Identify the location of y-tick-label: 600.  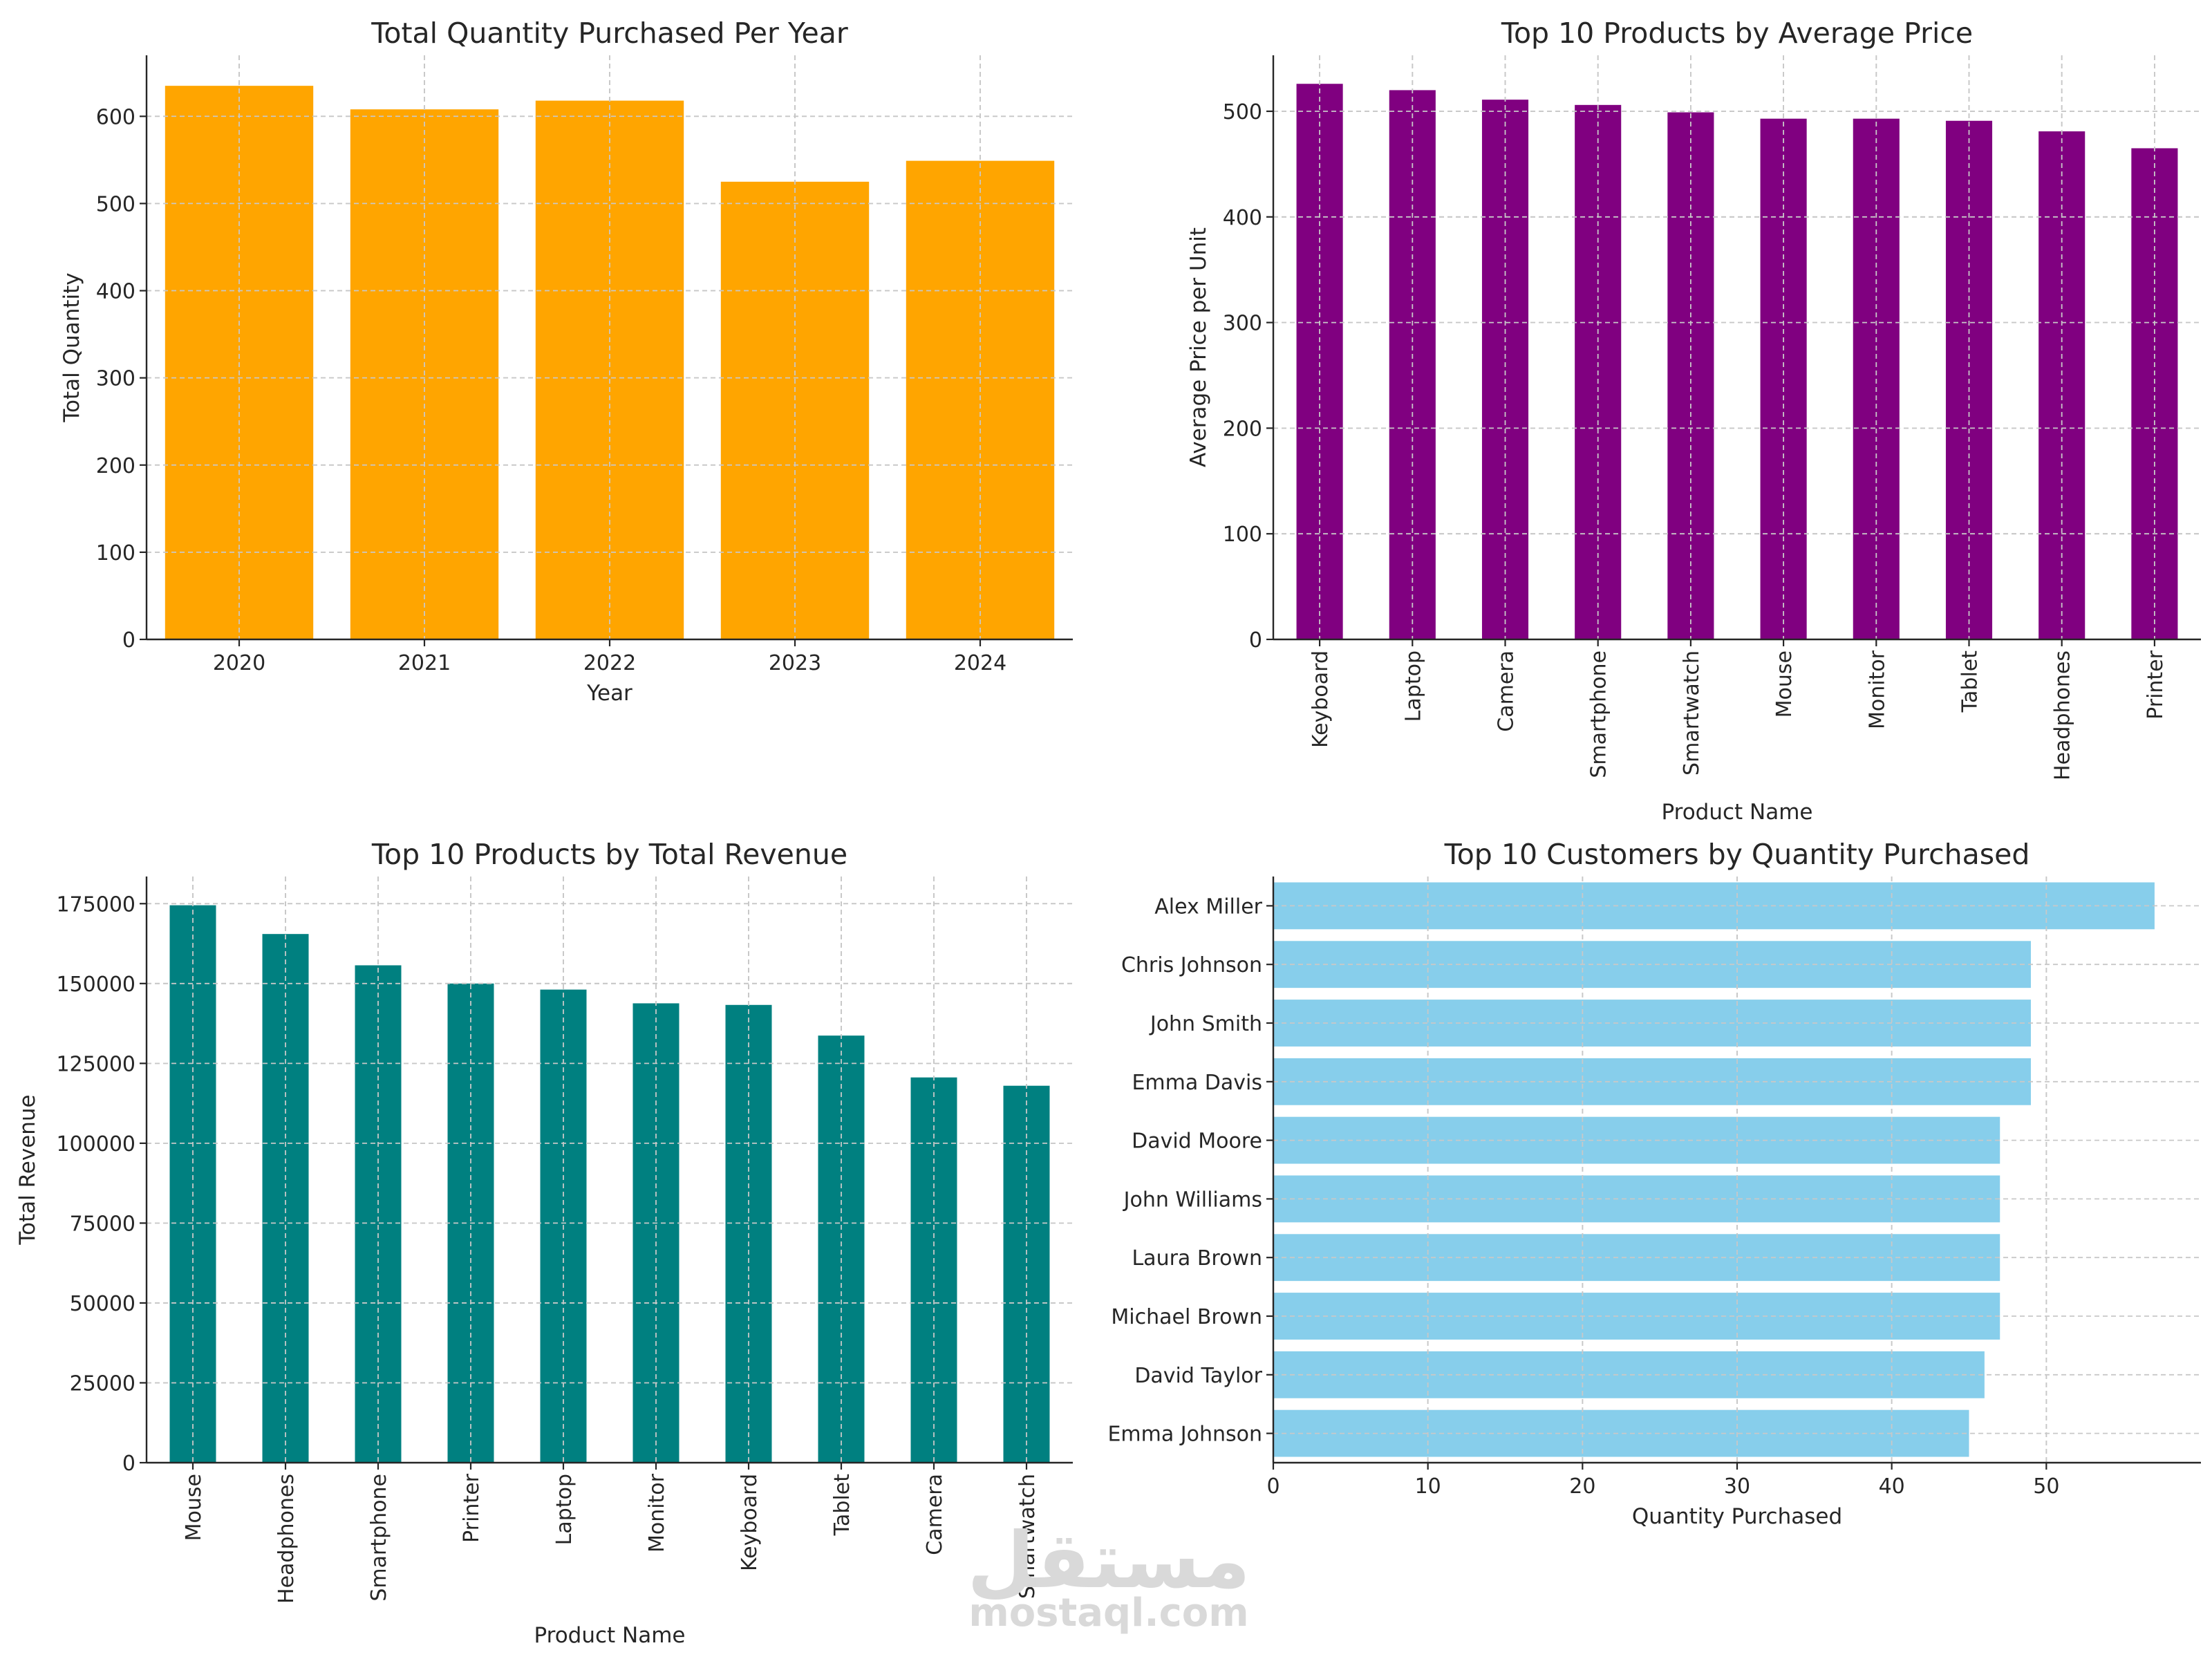
(116, 117).